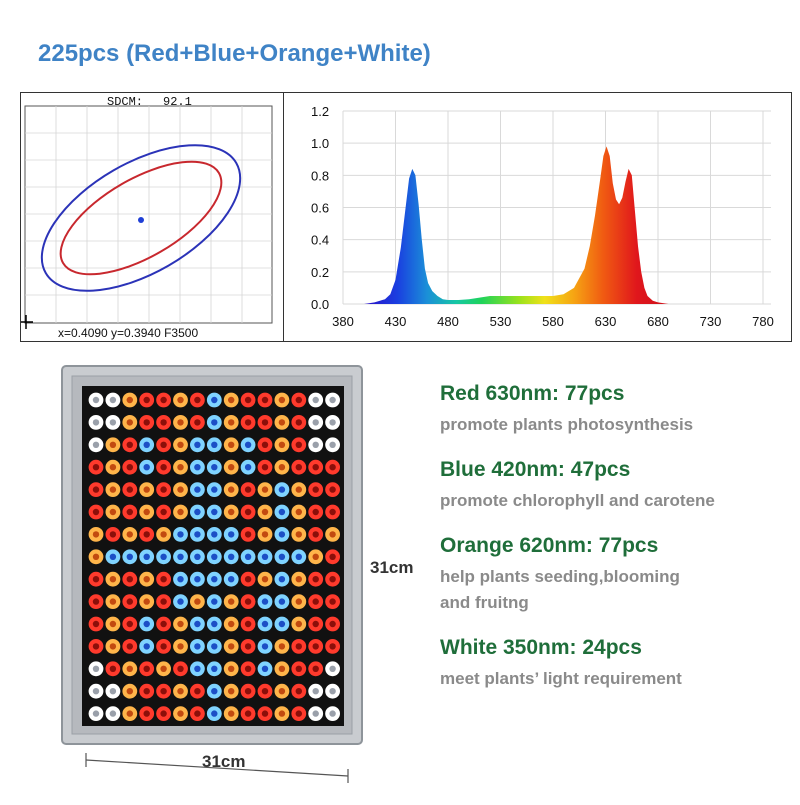 This screenshot has width=800, height=805. What do you see at coordinates (615, 590) in the screenshot?
I see `spec-orange-desc: help plants seeding,blooming and fruitng` at bounding box center [615, 590].